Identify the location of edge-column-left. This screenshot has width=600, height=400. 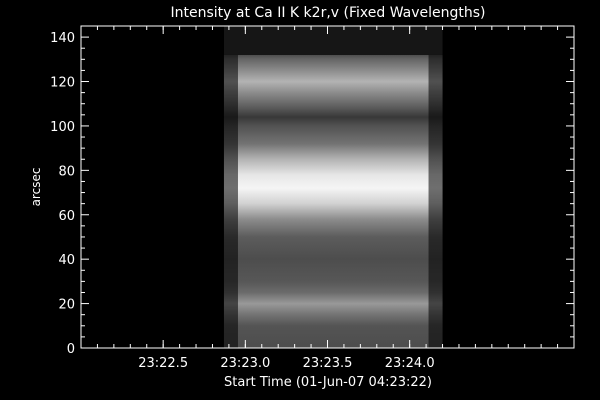
(230, 201).